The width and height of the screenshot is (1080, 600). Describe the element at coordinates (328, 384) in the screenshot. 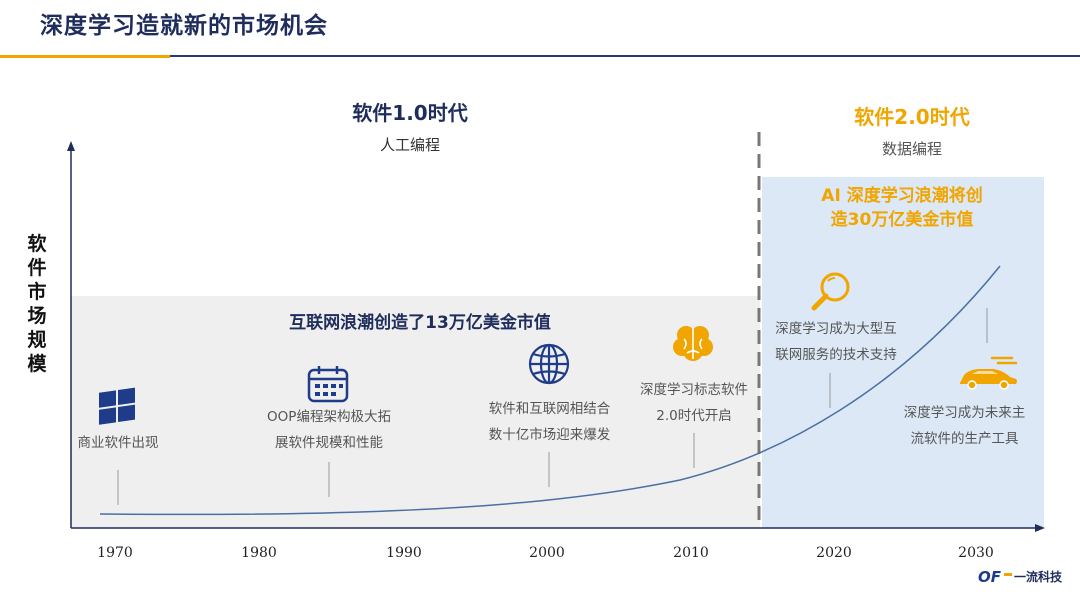

I see `calendar-icon` at that location.